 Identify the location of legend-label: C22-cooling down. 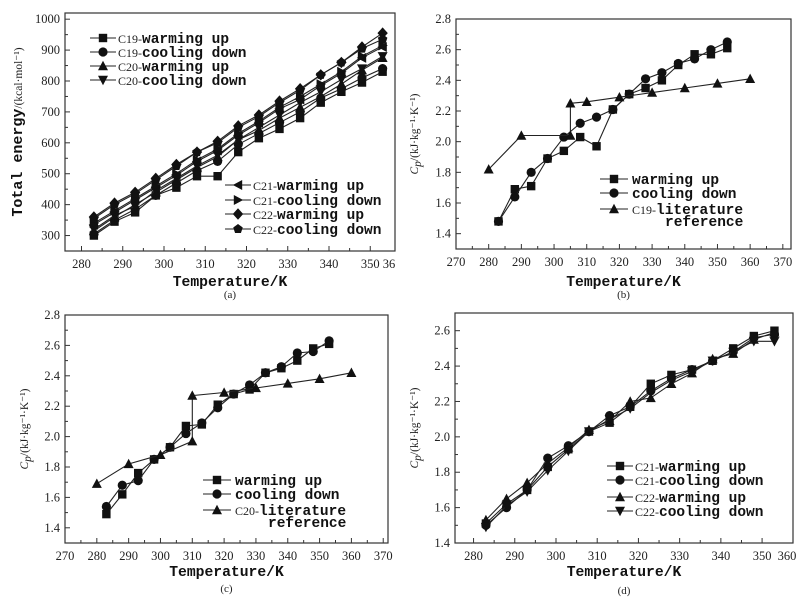
(699, 513).